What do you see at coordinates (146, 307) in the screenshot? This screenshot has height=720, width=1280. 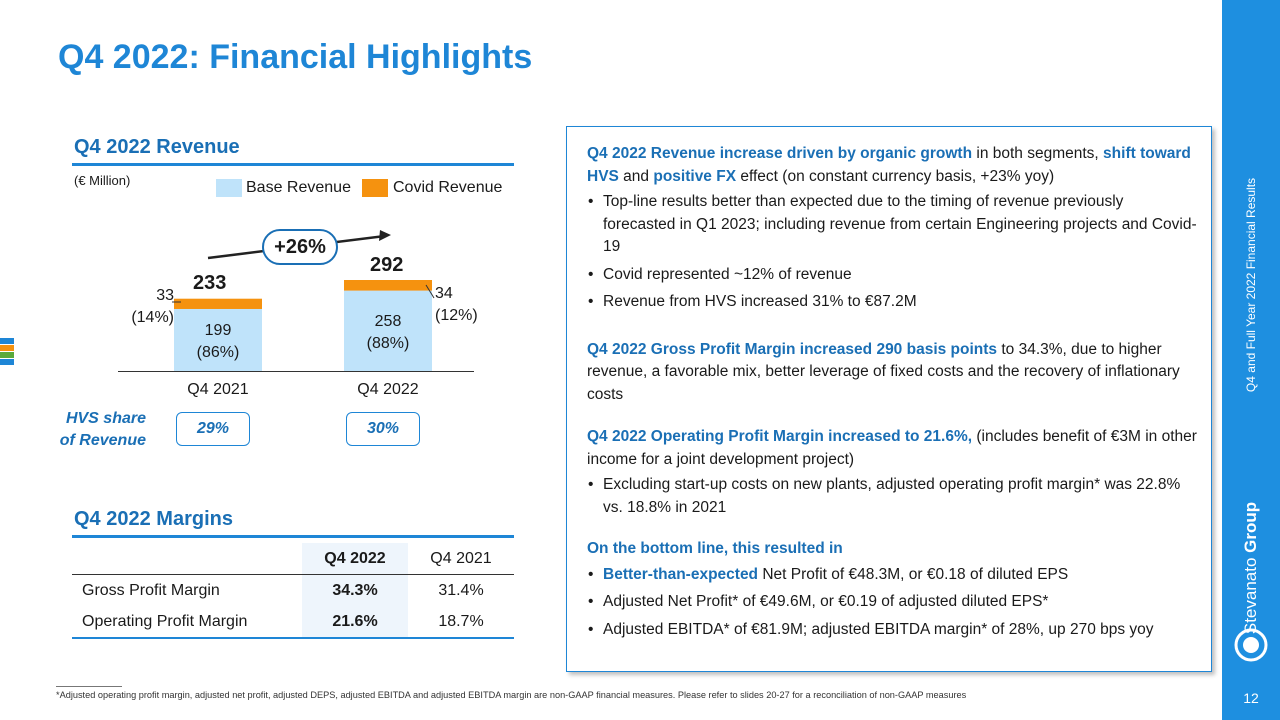 I see `covid-value-2021: 33 (14%)` at bounding box center [146, 307].